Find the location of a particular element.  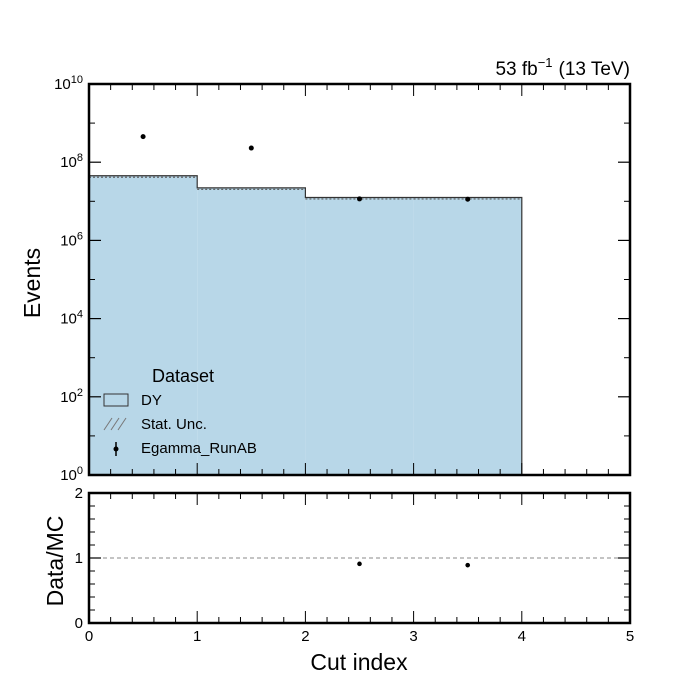

y-tick-label: 10⁶ is located at coordinates (71, 239).